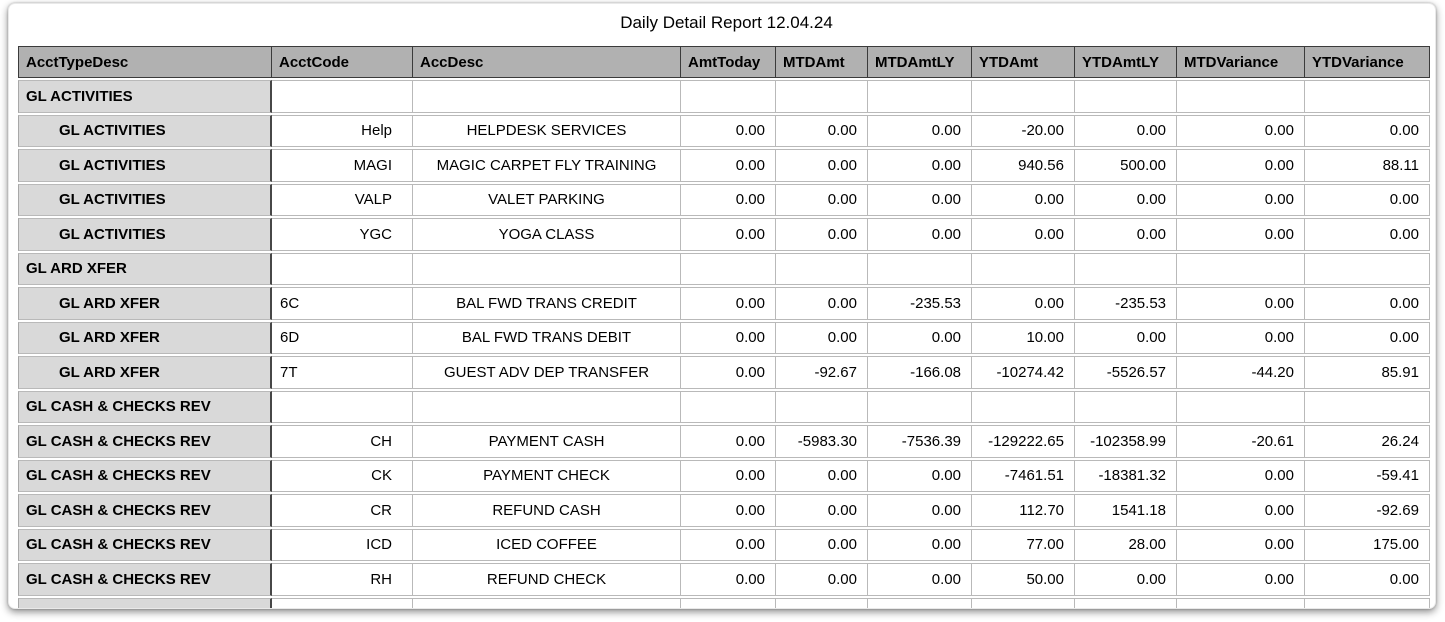 This screenshot has width=1445, height=622. What do you see at coordinates (1367, 510) in the screenshot?
I see `cell-ytdvariance: -92.69` at bounding box center [1367, 510].